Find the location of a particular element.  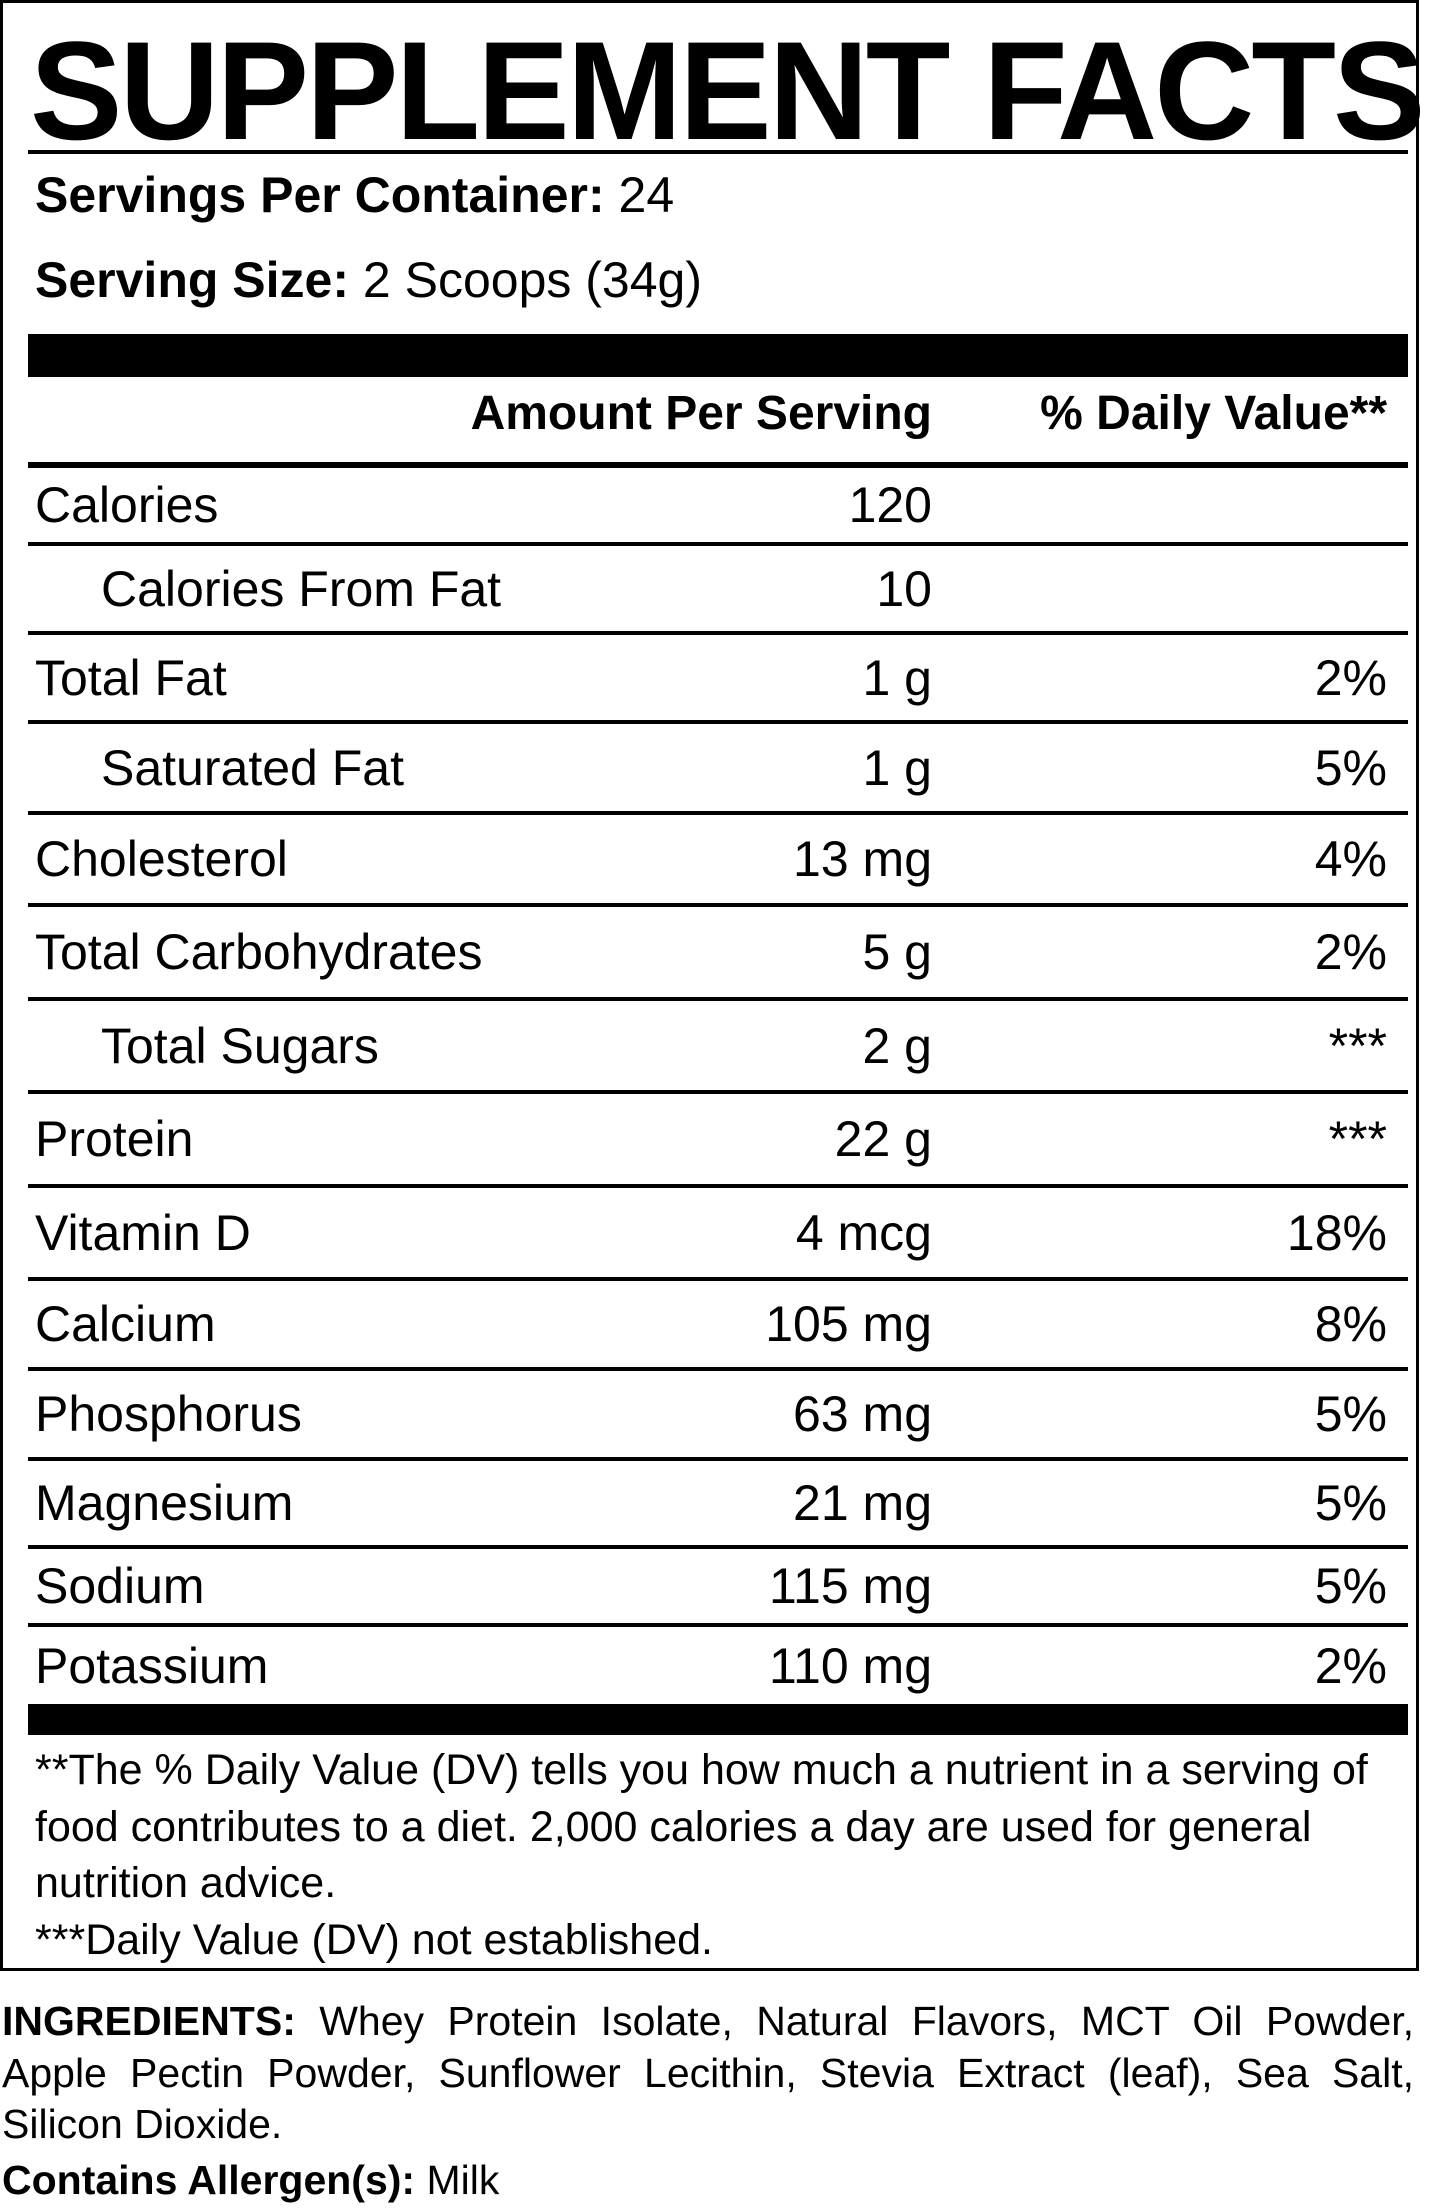

table-row: Magnesium 21 mg 5% is located at coordinates (718, 1501).